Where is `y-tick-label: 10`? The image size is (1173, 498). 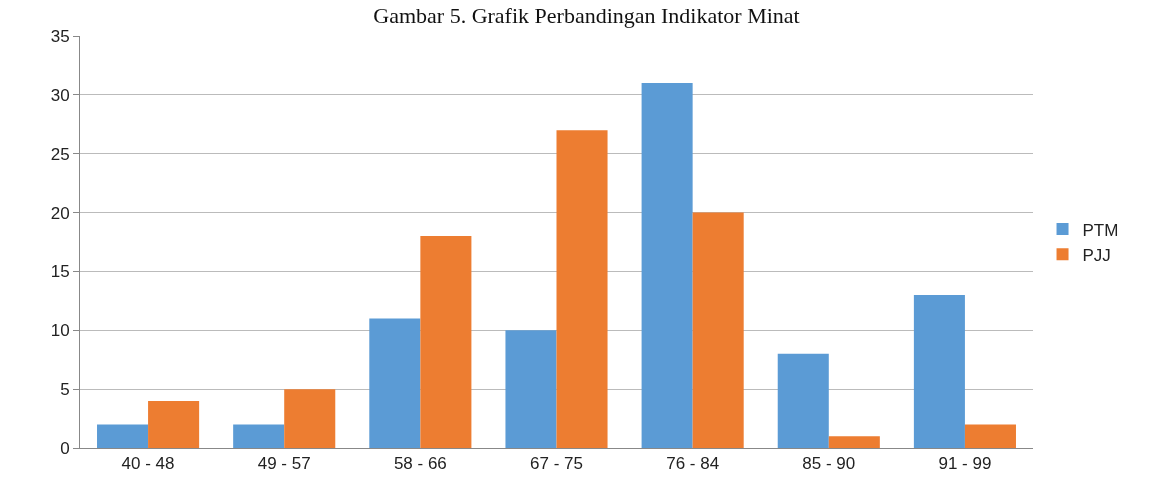 y-tick-label: 10 is located at coordinates (60, 331).